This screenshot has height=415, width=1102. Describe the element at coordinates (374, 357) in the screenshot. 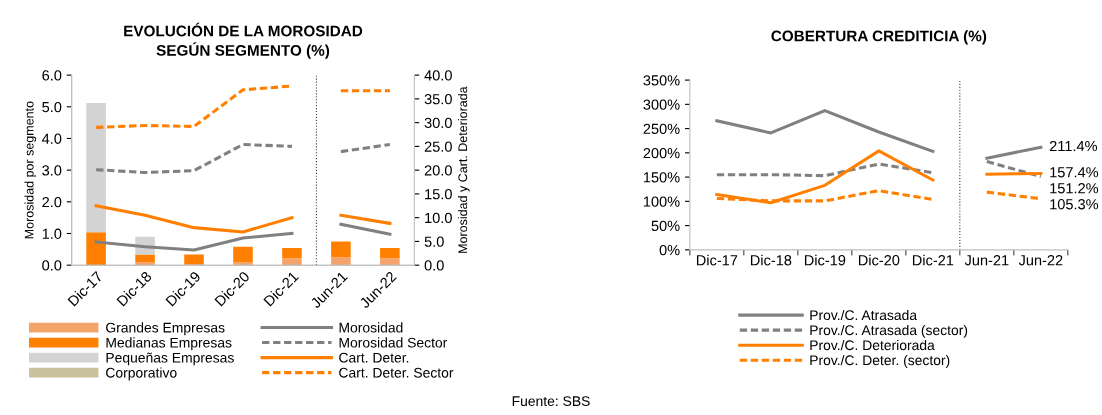

I see `legend-label: Cart. Deter.` at that location.